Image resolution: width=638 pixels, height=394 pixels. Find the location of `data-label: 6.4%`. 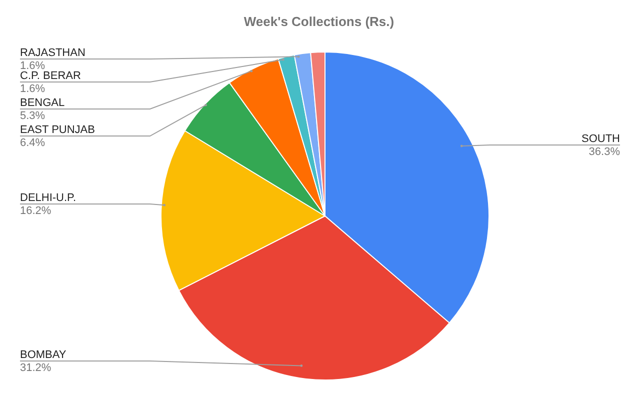

data-label: 6.4% is located at coordinates (33, 143).